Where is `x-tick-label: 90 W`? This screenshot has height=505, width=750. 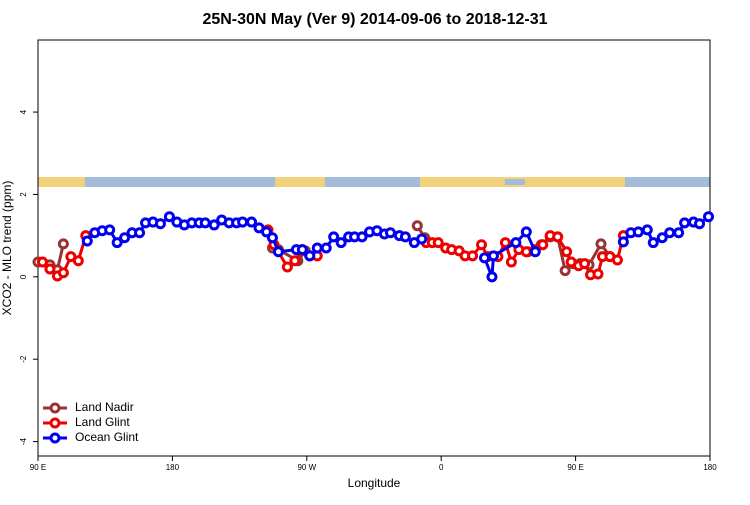 x-tick-label: 90 W is located at coordinates (306, 467).